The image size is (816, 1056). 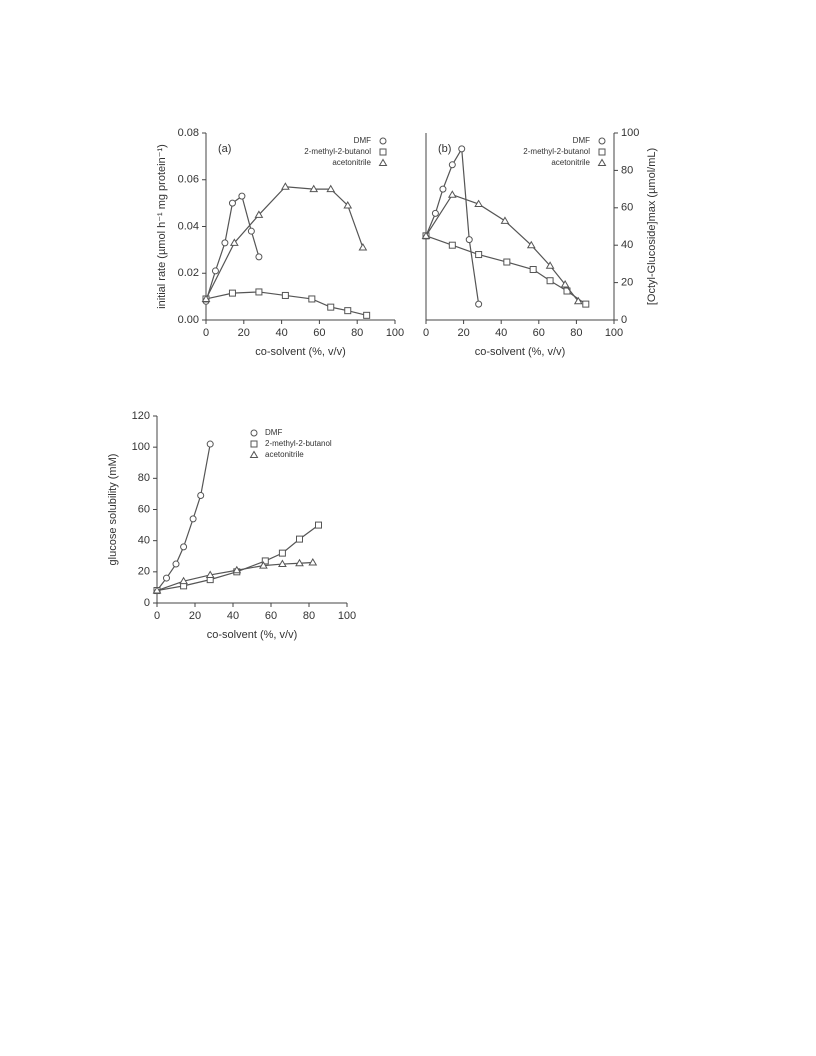 I want to click on y-tick-label: 0.06, so click(x=188, y=180).